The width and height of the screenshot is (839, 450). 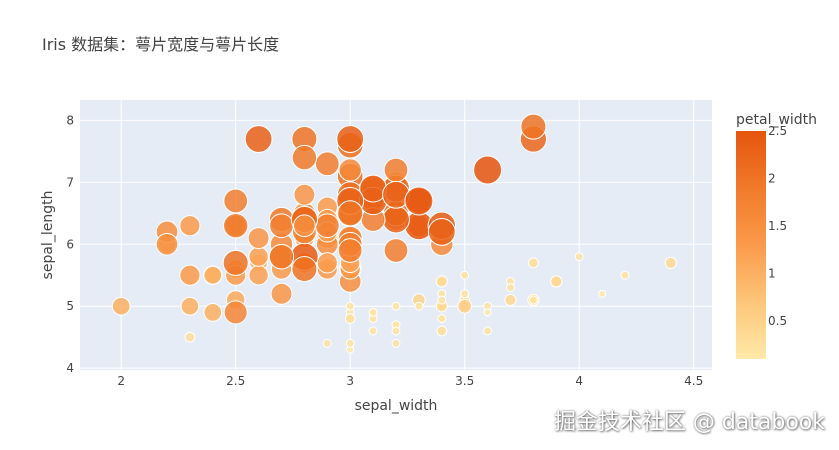 I want to click on y-tick-label: 6, so click(x=70, y=244).